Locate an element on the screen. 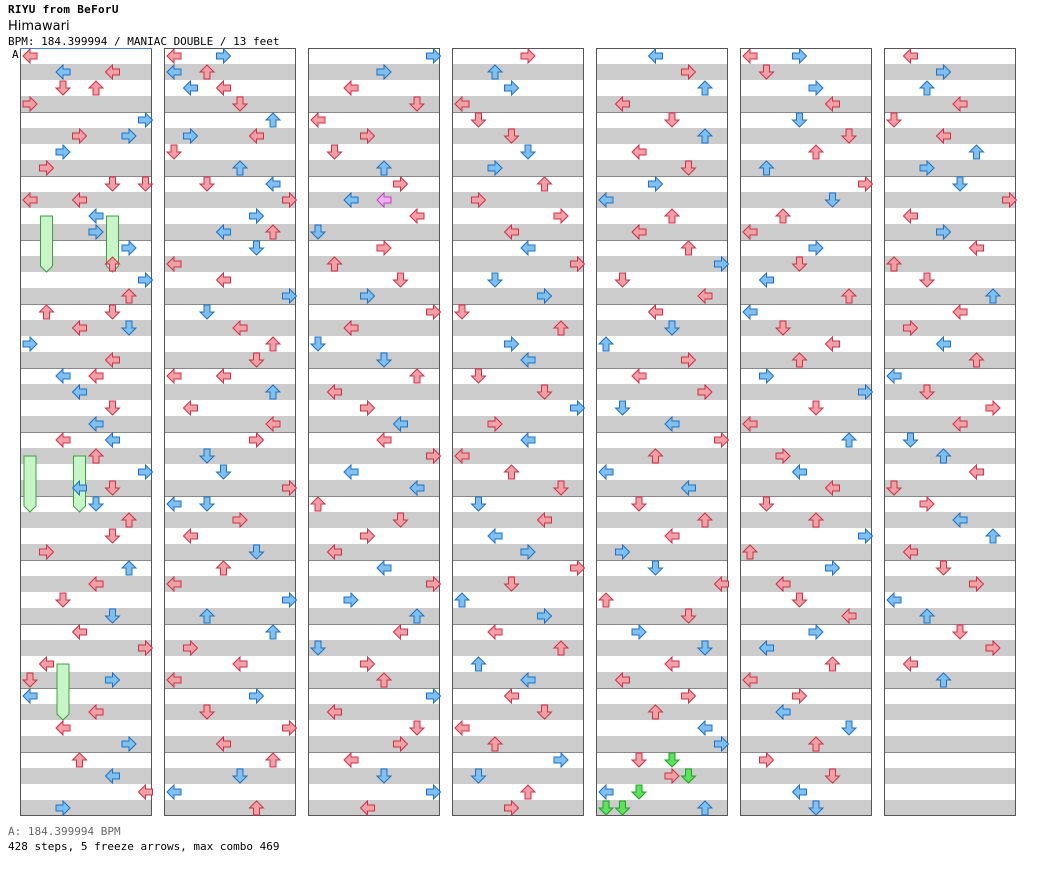 Image resolution: width=1040 pixels, height=876 pixels. chart-column-border is located at coordinates (230, 432).